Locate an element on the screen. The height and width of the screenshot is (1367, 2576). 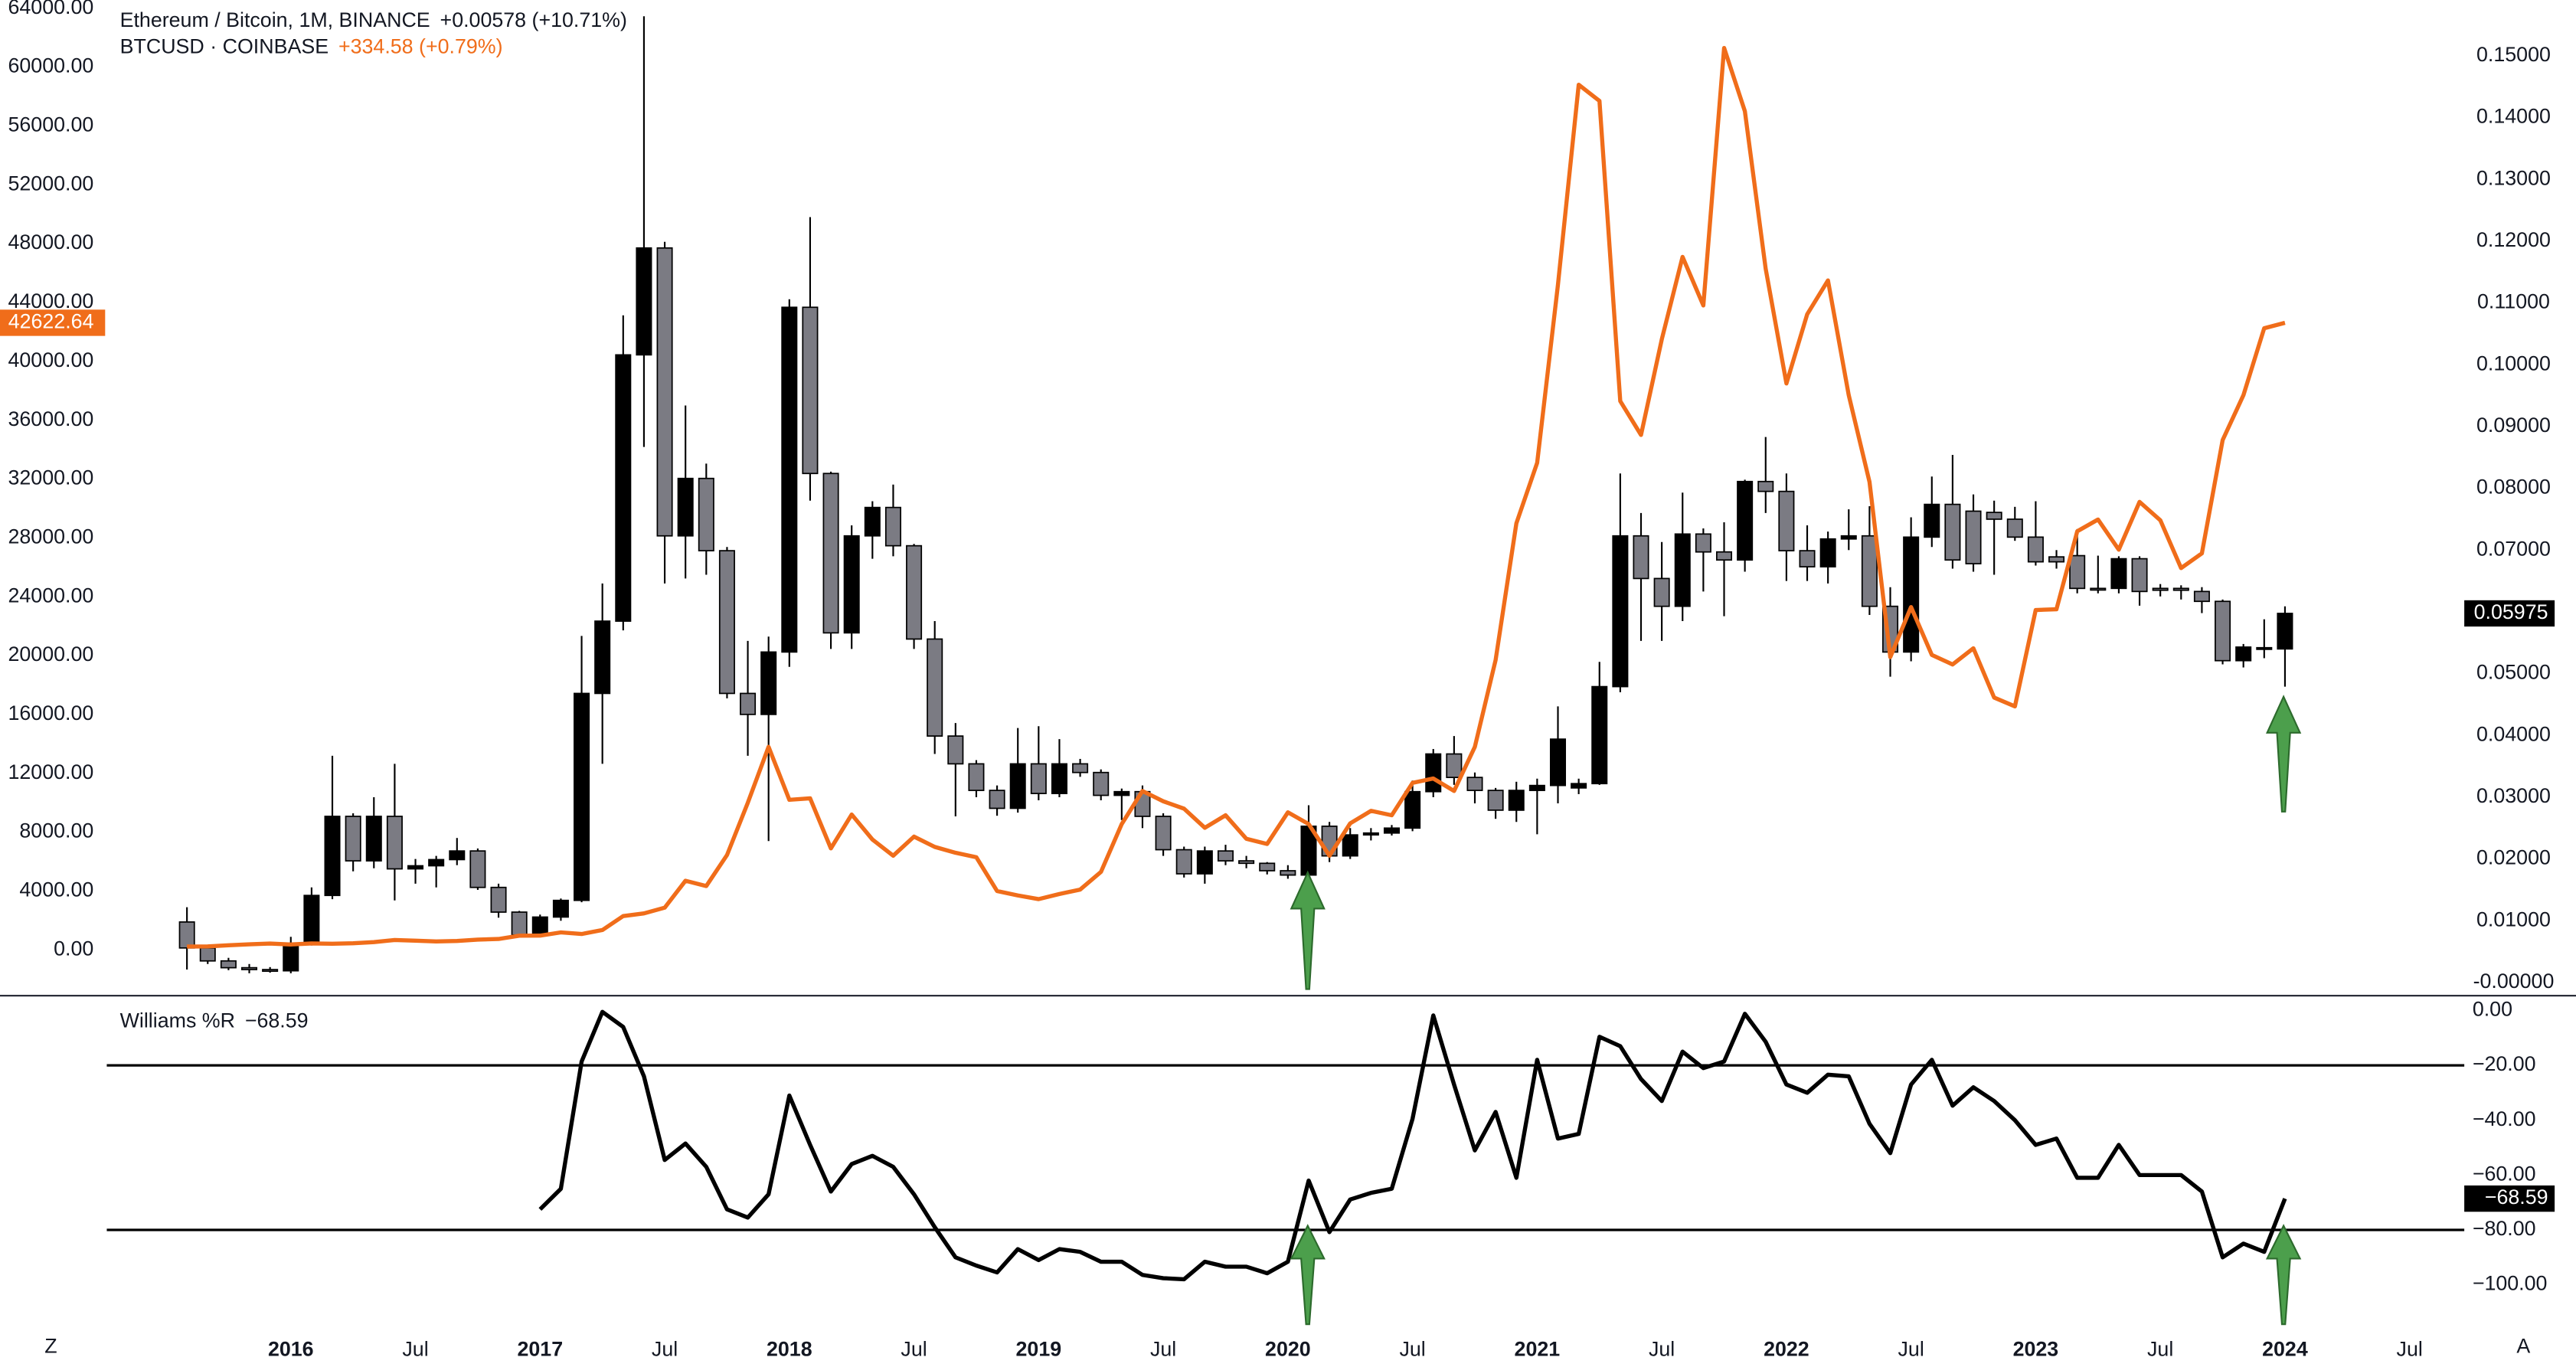
y-tick-label: 28000.00 is located at coordinates (51, 537).